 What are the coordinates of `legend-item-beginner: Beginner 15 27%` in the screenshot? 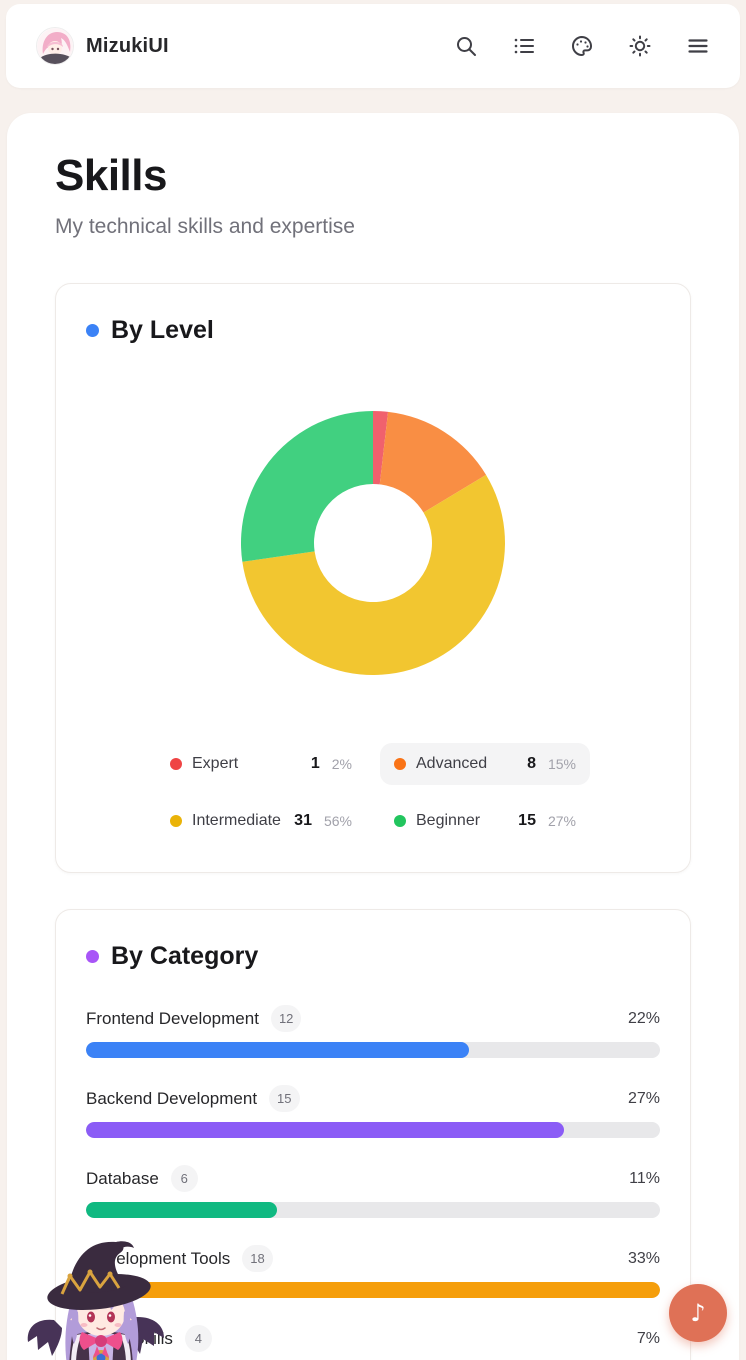 It's located at (485, 821).